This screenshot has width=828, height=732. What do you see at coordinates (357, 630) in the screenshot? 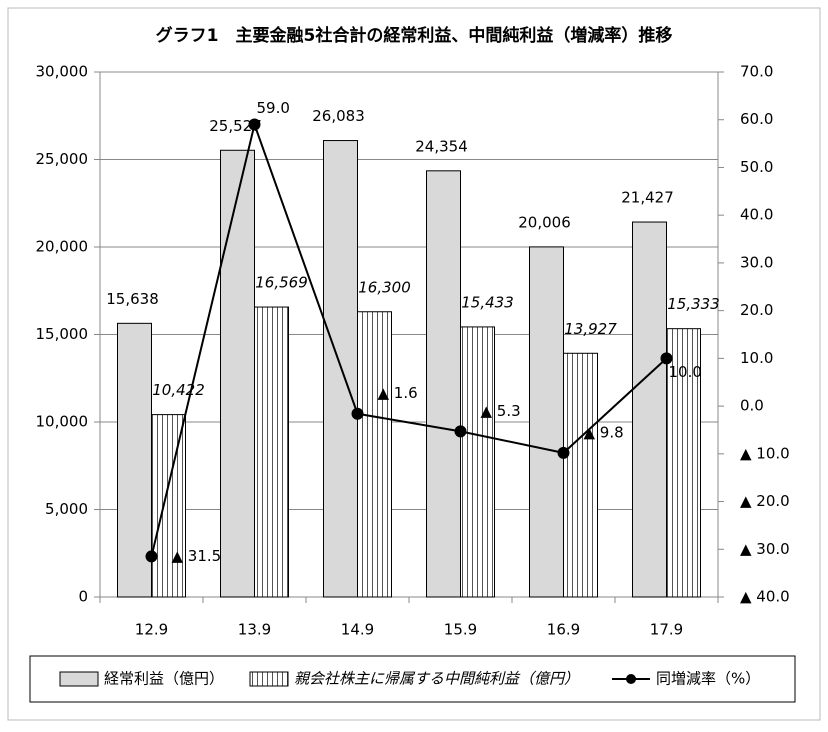
I see `x-tick-label: 14.9` at bounding box center [357, 630].